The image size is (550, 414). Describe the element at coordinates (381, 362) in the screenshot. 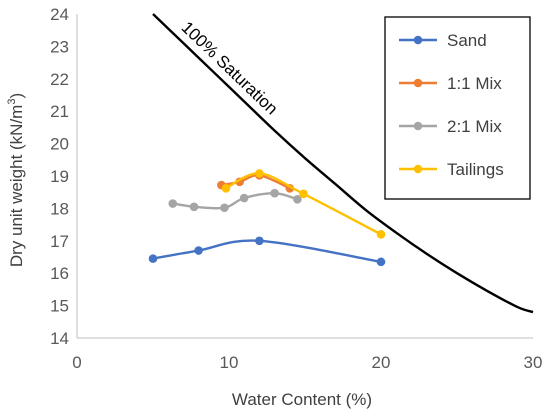

I see `x-tick-label: 20` at that location.